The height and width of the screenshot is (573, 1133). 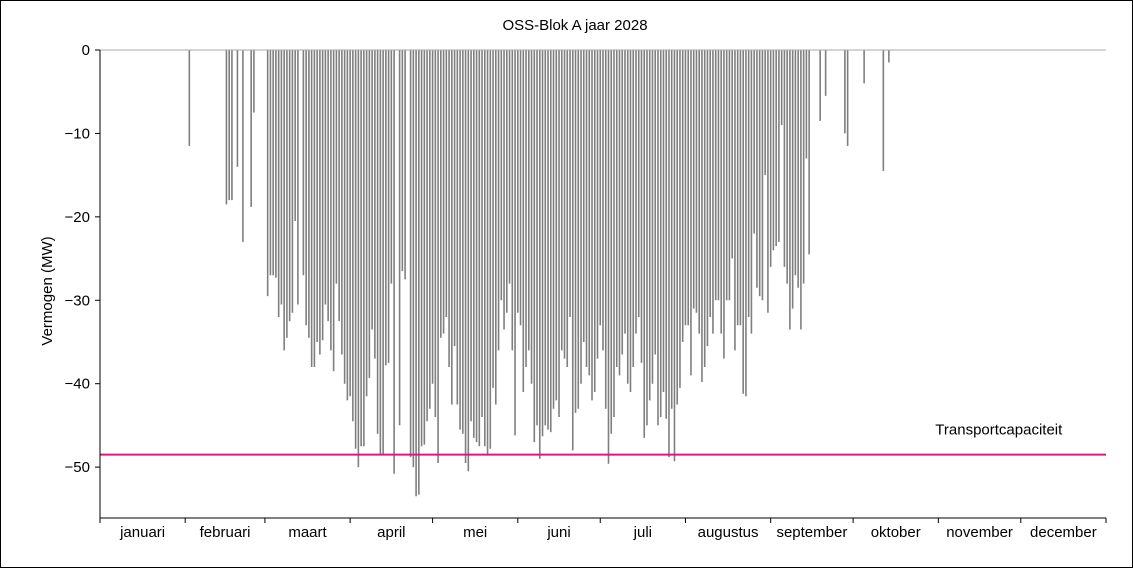 What do you see at coordinates (642, 532) in the screenshot?
I see `month-label-juli: juli` at bounding box center [642, 532].